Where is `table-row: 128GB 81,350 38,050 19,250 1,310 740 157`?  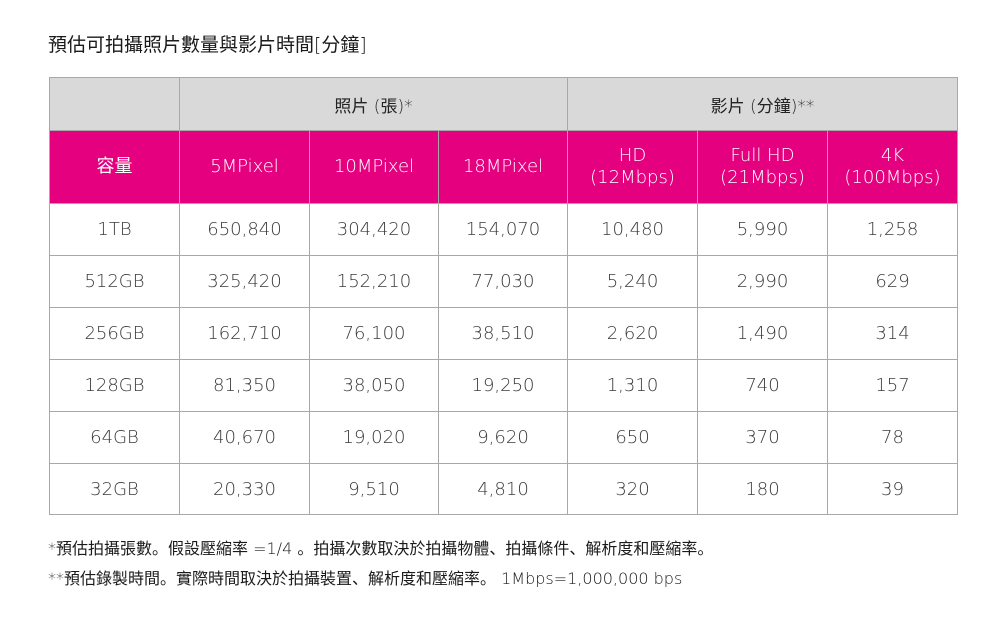
table-row: 128GB 81,350 38,050 19,250 1,310 740 157 is located at coordinates (503, 385).